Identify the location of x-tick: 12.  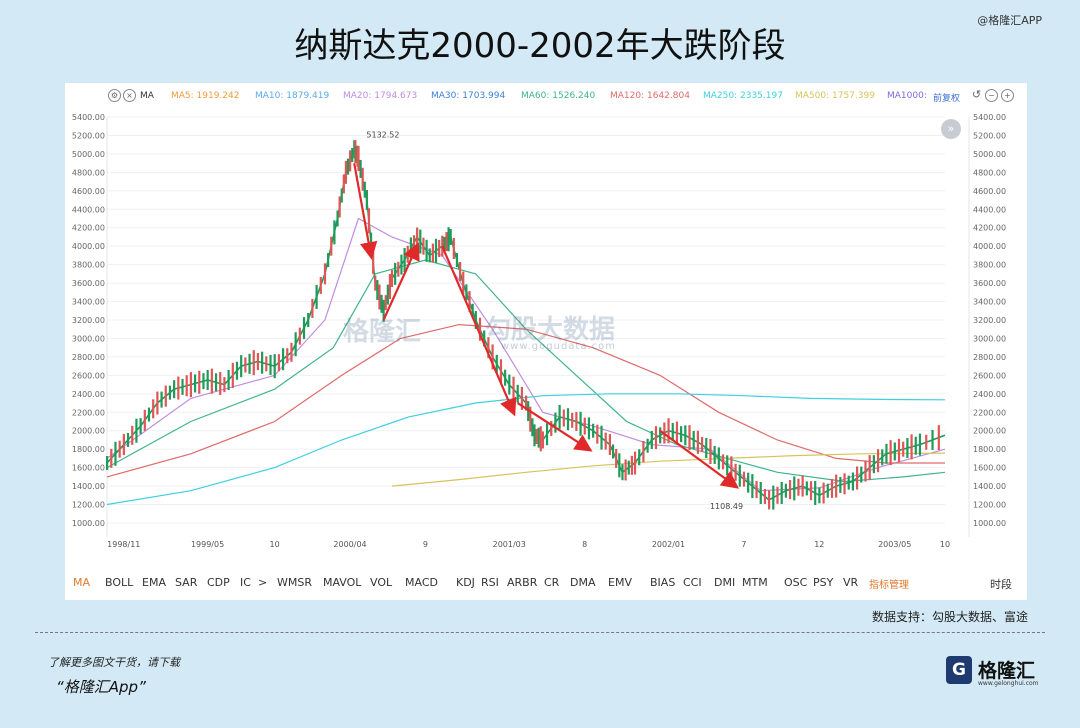
(819, 544).